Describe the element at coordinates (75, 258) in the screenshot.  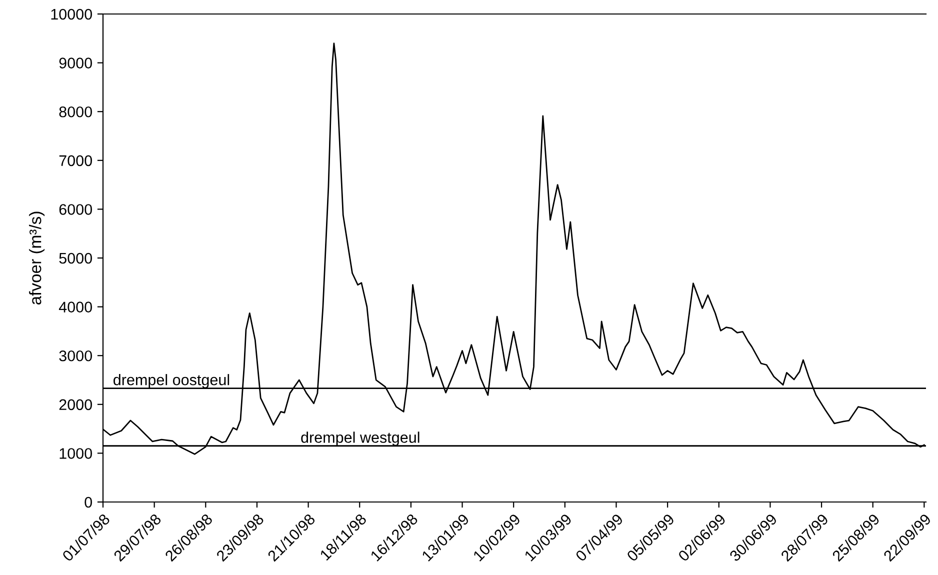
I see `y-tick-label: 5000` at that location.